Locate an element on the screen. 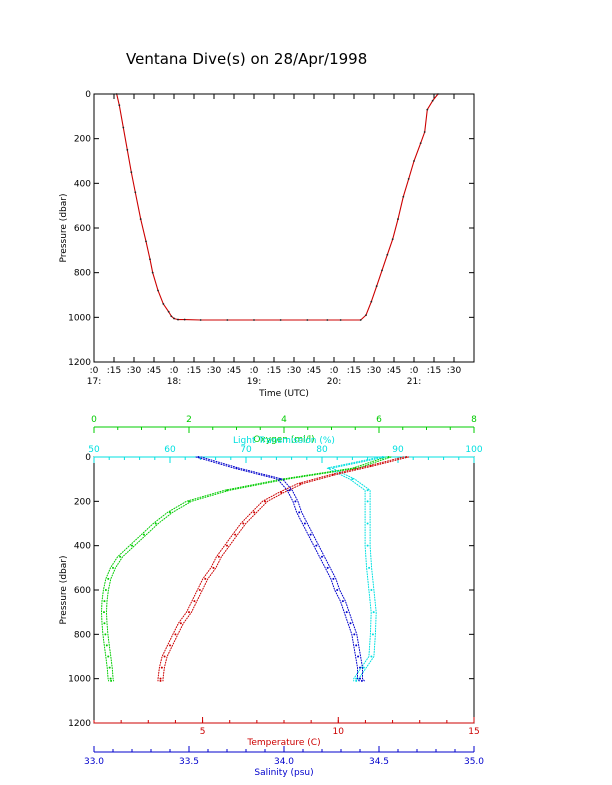 Image resolution: width=612 pixels, height=785 pixels. chart1-hour-label: 18: is located at coordinates (174, 382).